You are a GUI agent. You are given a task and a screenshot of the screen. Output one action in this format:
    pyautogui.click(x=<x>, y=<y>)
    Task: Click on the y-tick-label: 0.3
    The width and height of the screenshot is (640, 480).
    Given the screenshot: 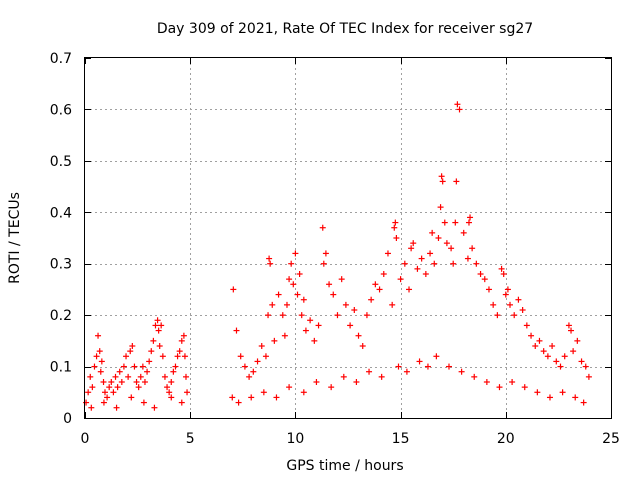 What is the action you would take?
    pyautogui.click(x=61, y=265)
    